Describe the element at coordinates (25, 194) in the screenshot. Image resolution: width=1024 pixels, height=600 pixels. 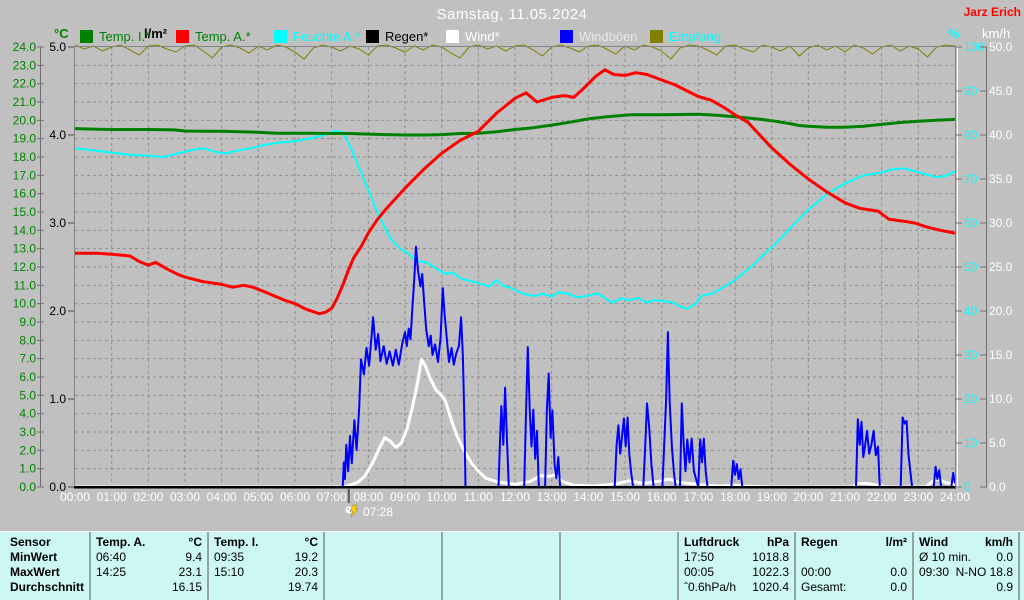
I see `svg-text: 16.0` at that location.